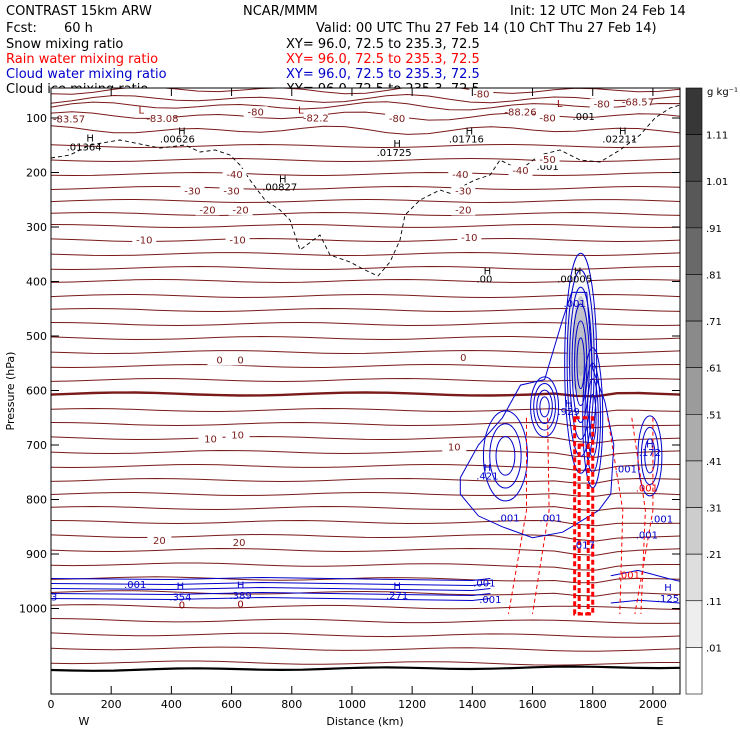 The width and height of the screenshot is (740, 740). What do you see at coordinates (472, 704) in the screenshot?
I see `x-tick-label: 1400` at bounding box center [472, 704].